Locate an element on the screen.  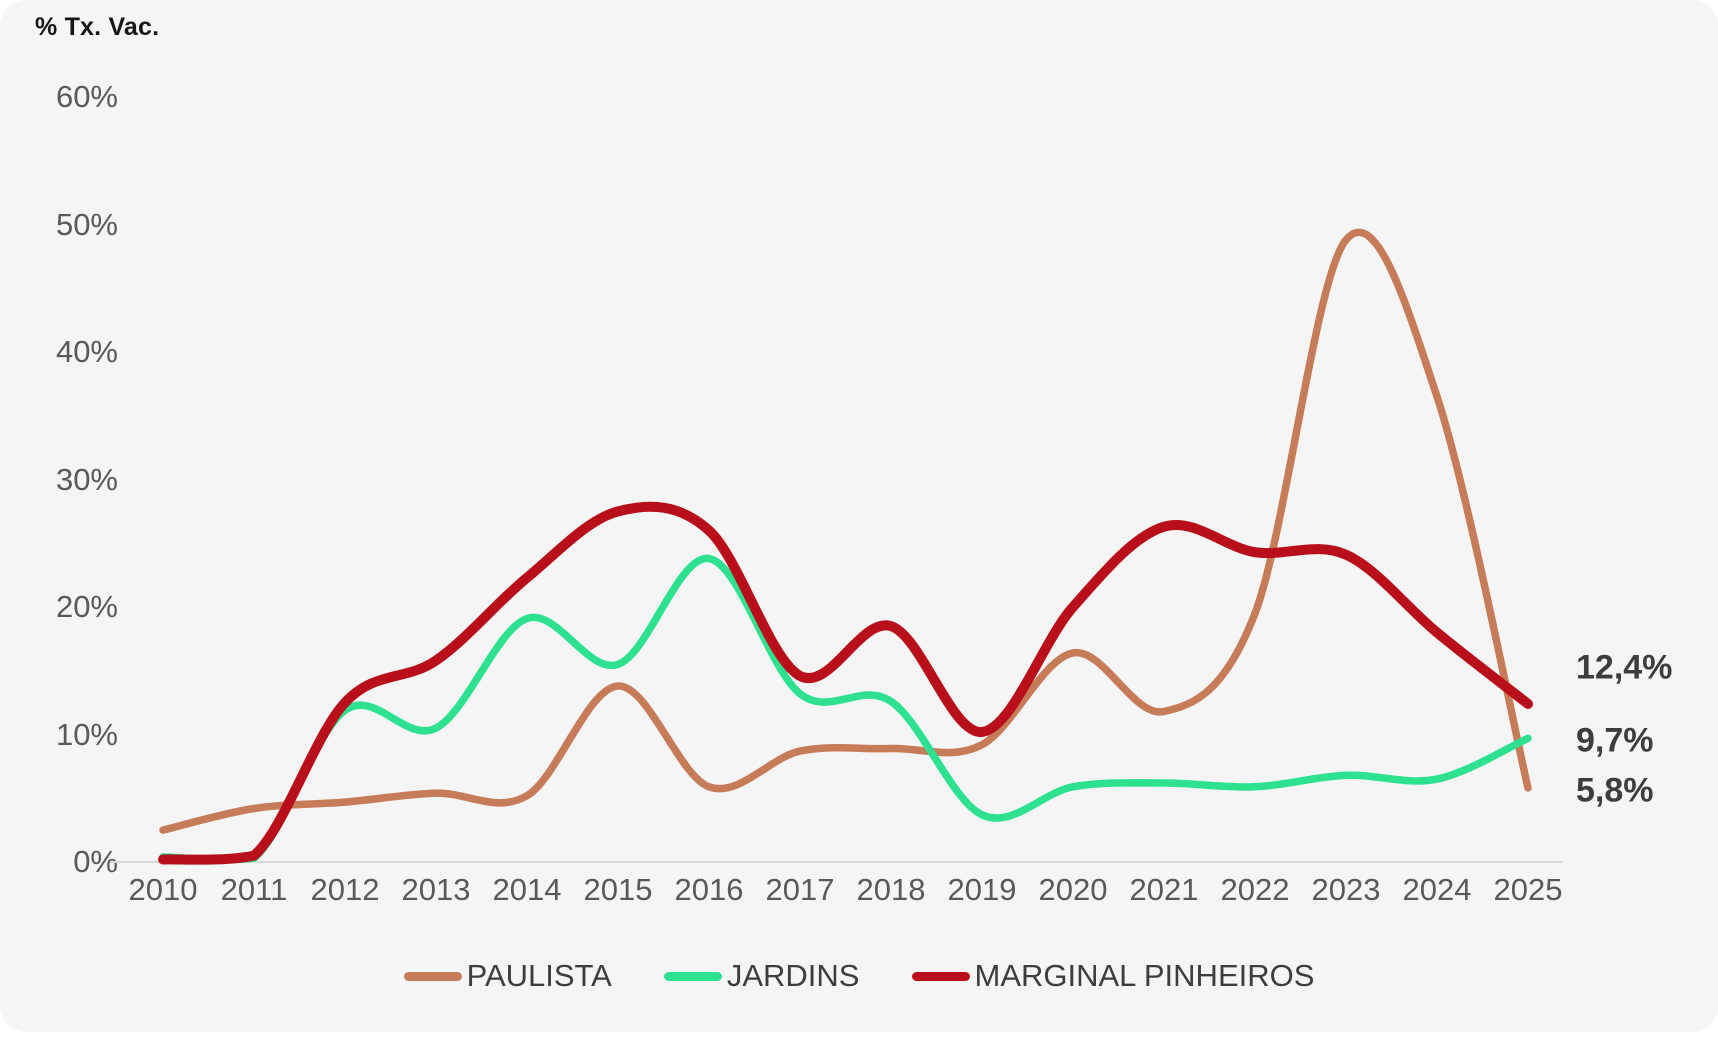
x-tick-label: 2023 is located at coordinates (1346, 889).